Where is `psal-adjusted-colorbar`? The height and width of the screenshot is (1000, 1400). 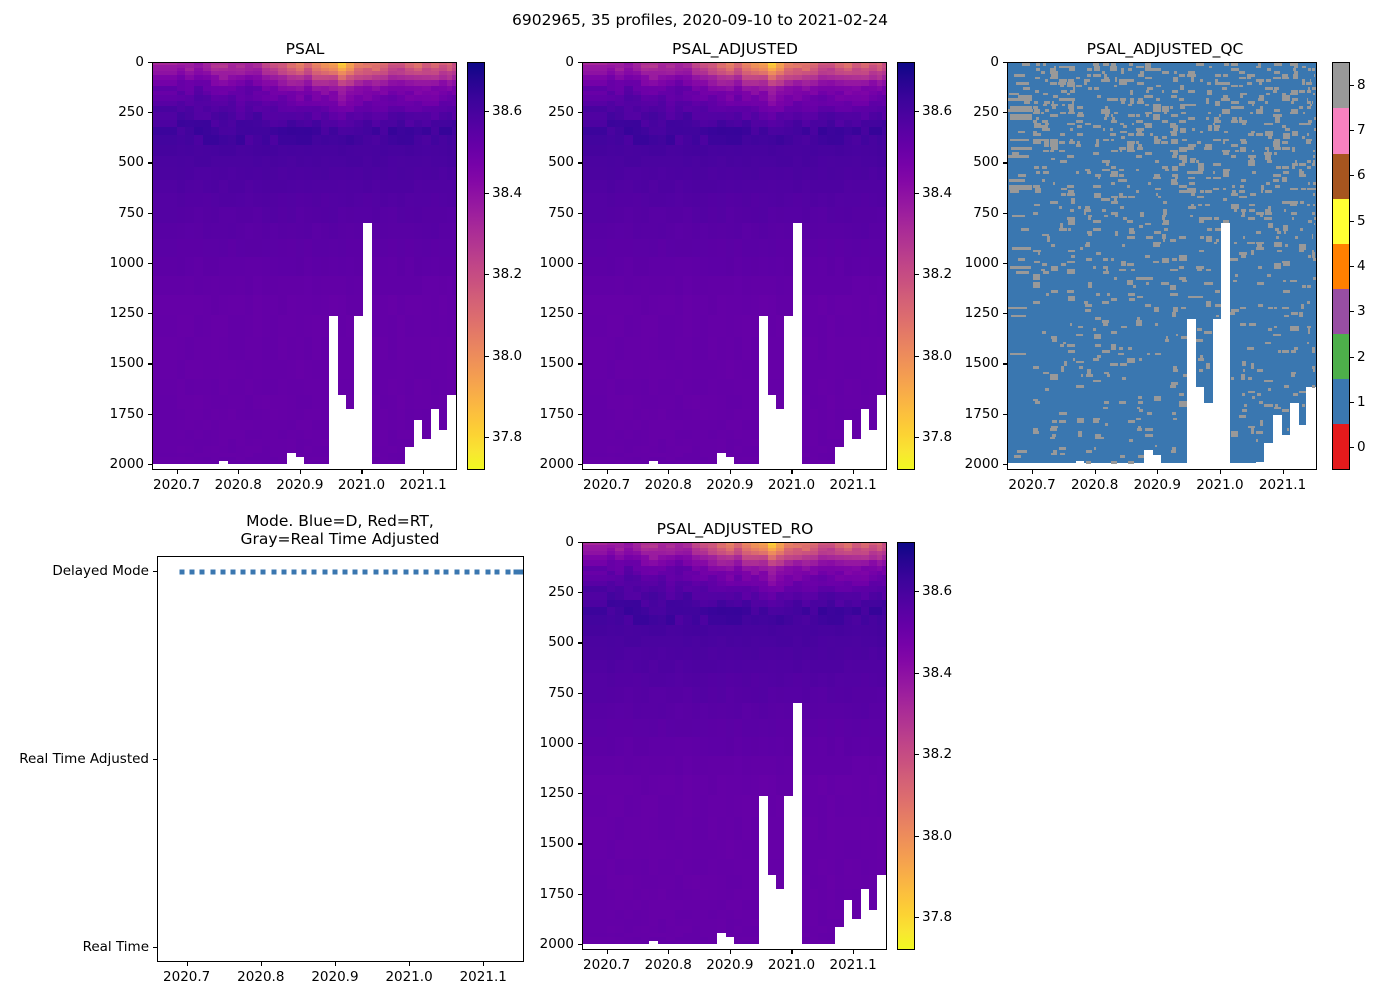 psal-adjusted-colorbar is located at coordinates (906, 266).